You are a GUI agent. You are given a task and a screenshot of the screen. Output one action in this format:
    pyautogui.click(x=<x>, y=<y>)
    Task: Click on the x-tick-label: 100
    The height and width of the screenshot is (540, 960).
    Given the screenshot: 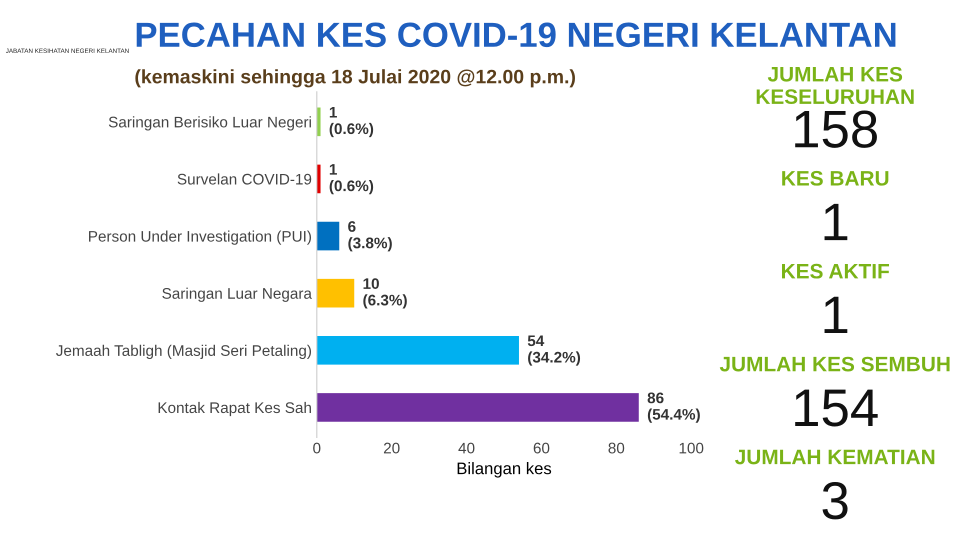 What is the action you would take?
    pyautogui.click(x=692, y=448)
    